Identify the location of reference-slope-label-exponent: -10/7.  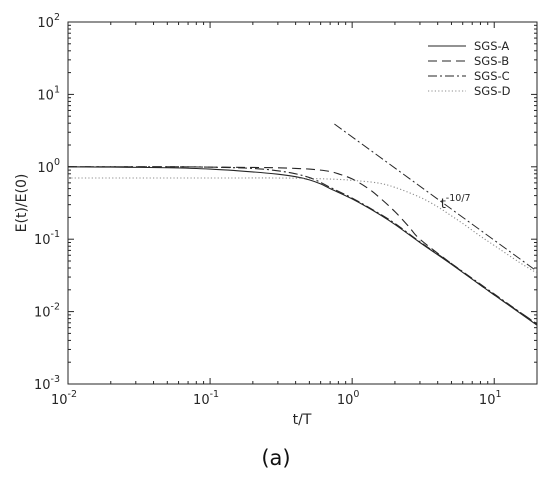
(458, 198).